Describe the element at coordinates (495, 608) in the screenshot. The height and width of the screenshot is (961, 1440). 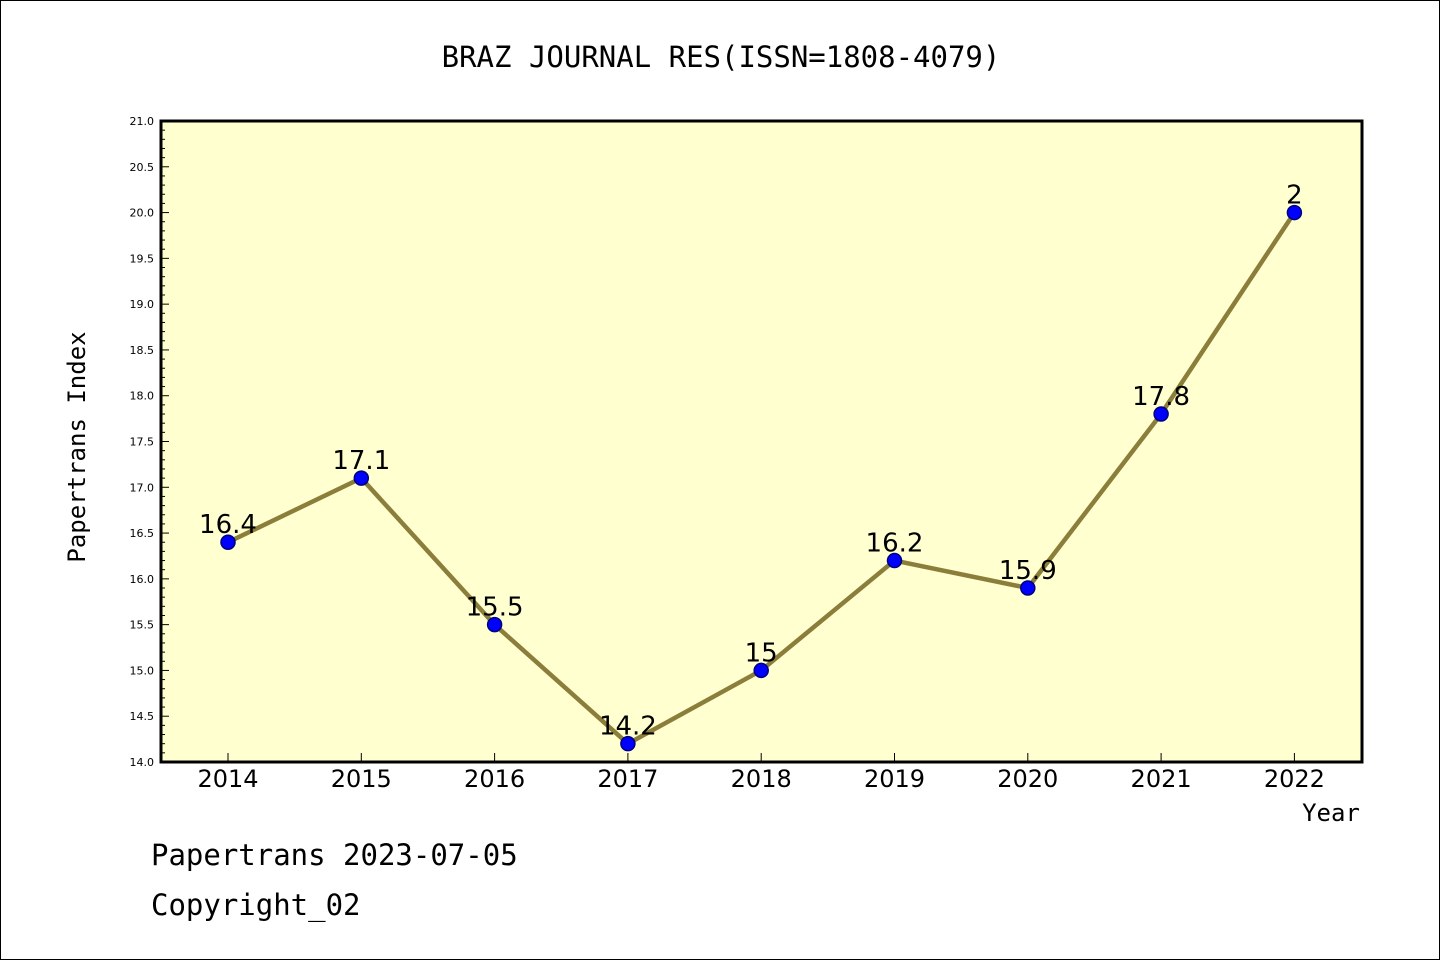
I see `data-label: 15.5` at that location.